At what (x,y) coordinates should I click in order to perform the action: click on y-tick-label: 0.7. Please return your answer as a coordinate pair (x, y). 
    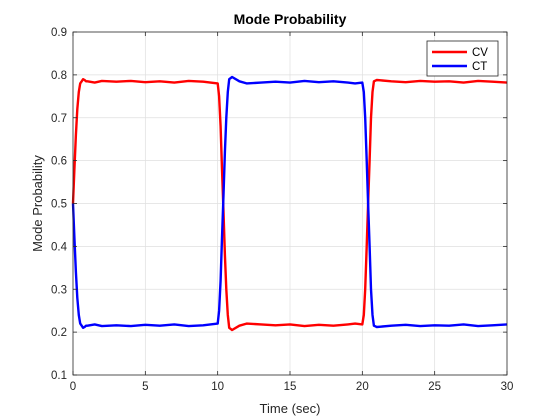
    Looking at the image, I should click on (59, 119).